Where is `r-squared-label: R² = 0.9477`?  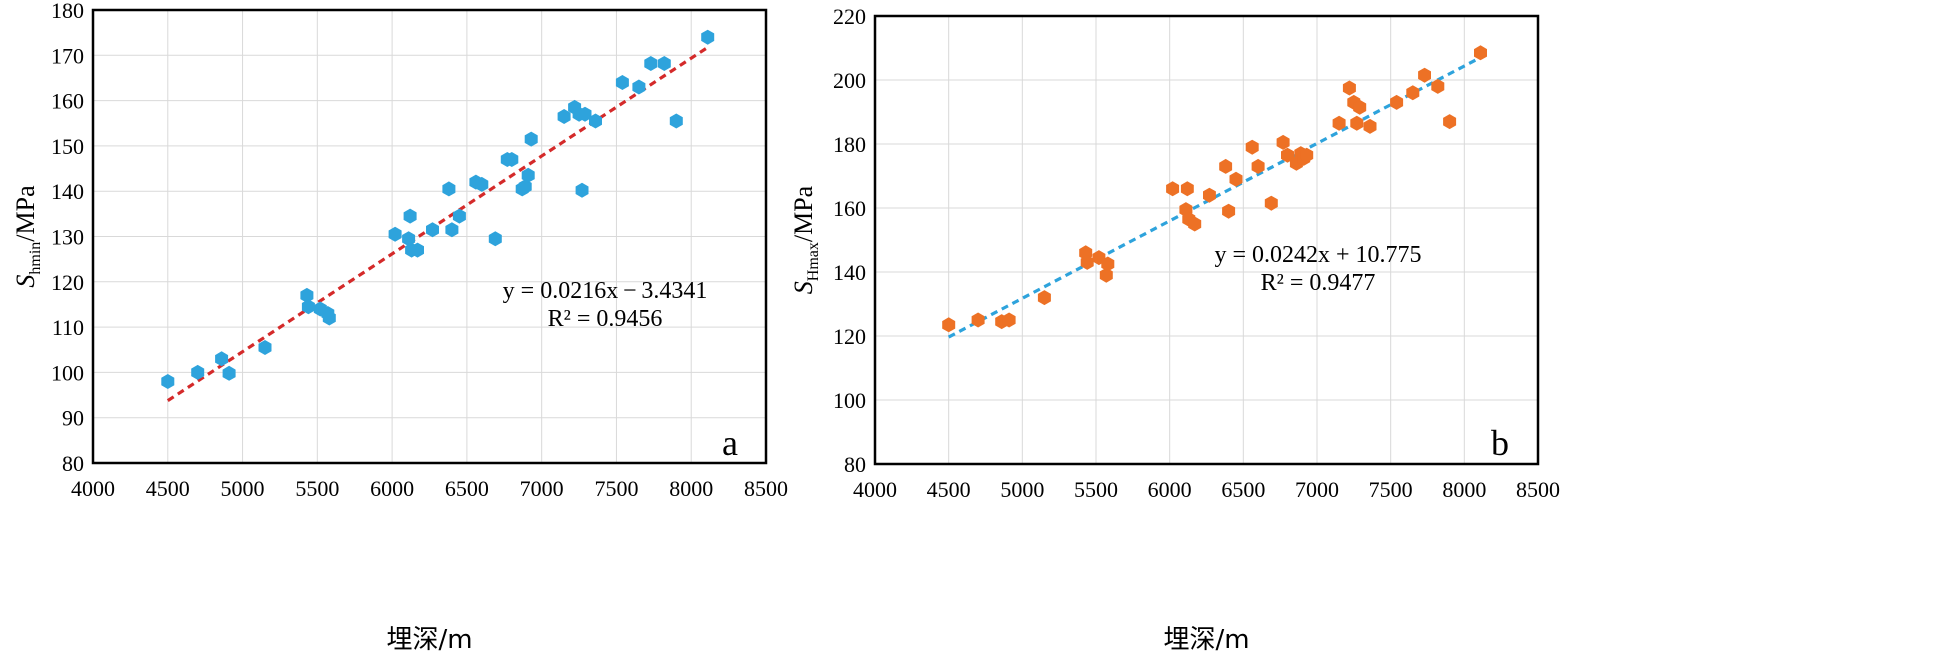 r-squared-label: R² = 0.9477 is located at coordinates (1318, 283).